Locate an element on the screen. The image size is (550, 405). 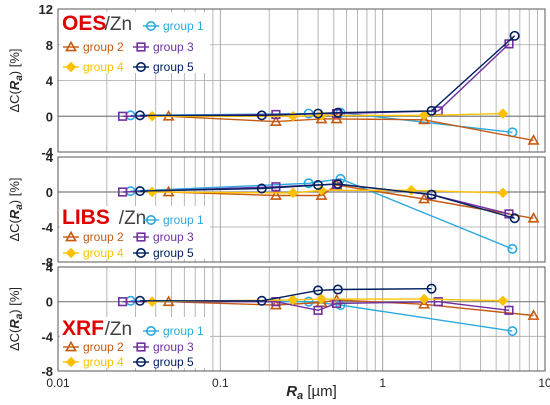
x-axis-label-var: R is located at coordinates (291, 391).